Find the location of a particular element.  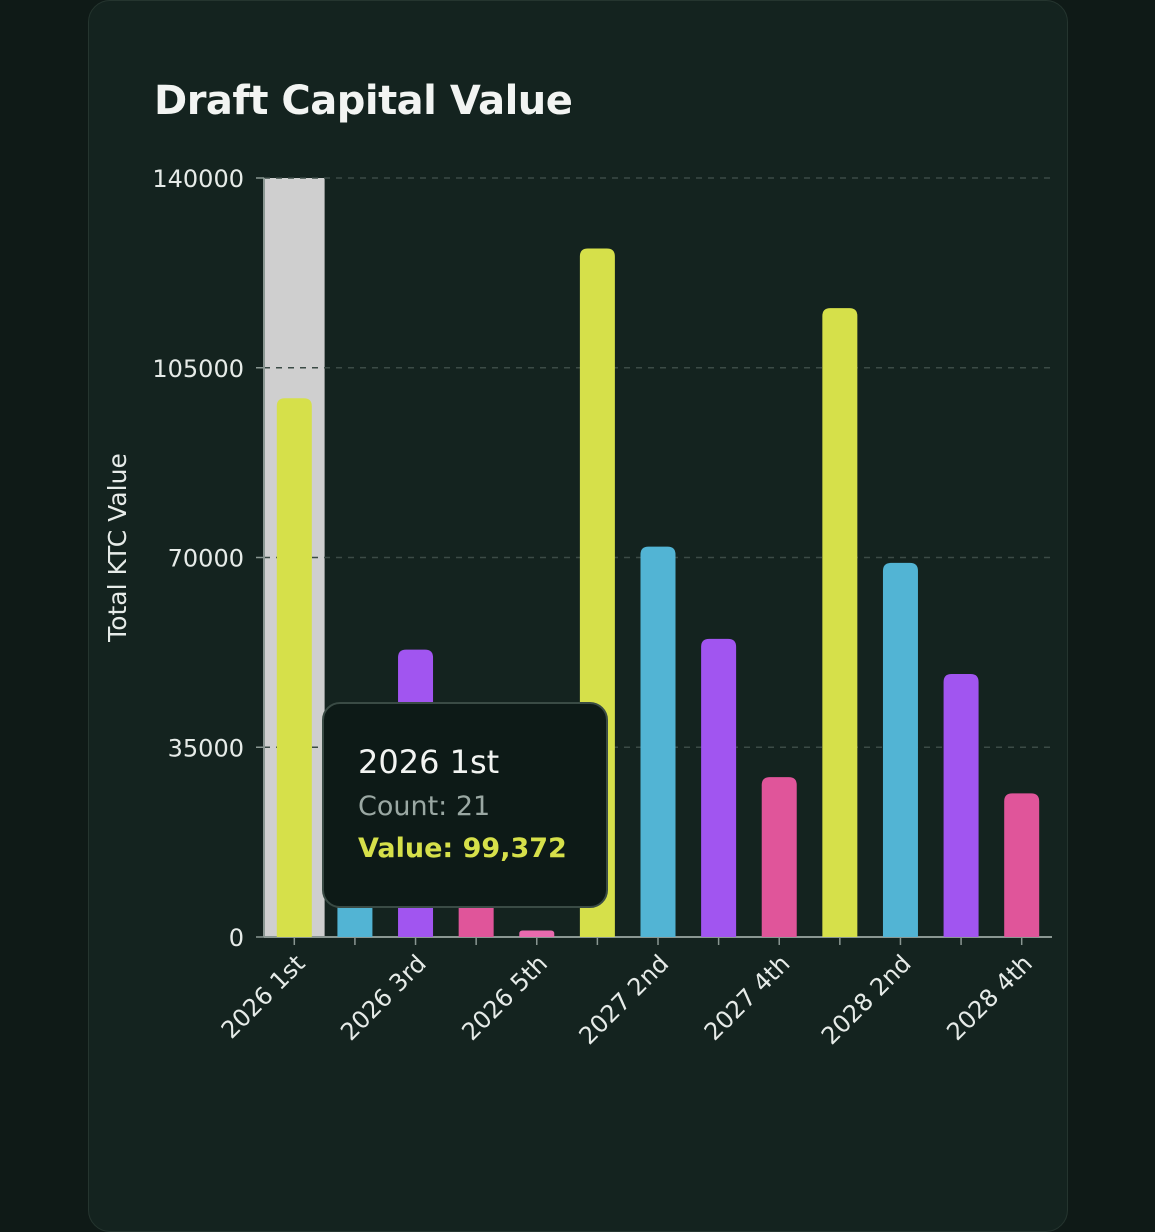

bar-2028-2nd is located at coordinates (900, 749).